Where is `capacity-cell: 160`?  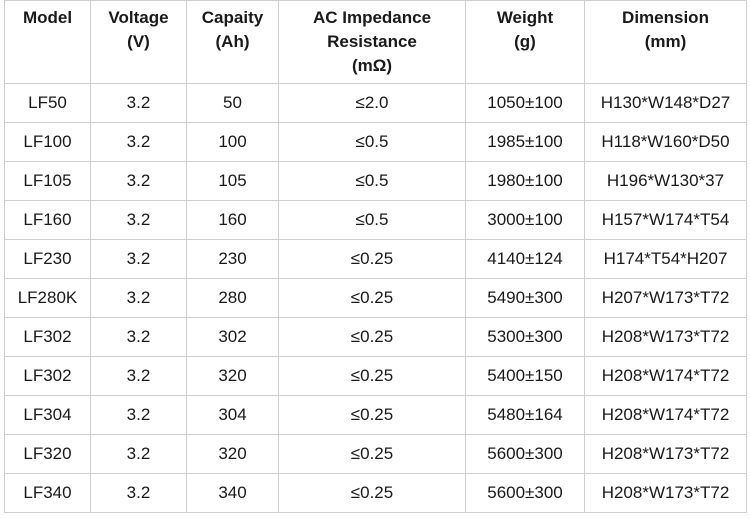 capacity-cell: 160 is located at coordinates (232, 220).